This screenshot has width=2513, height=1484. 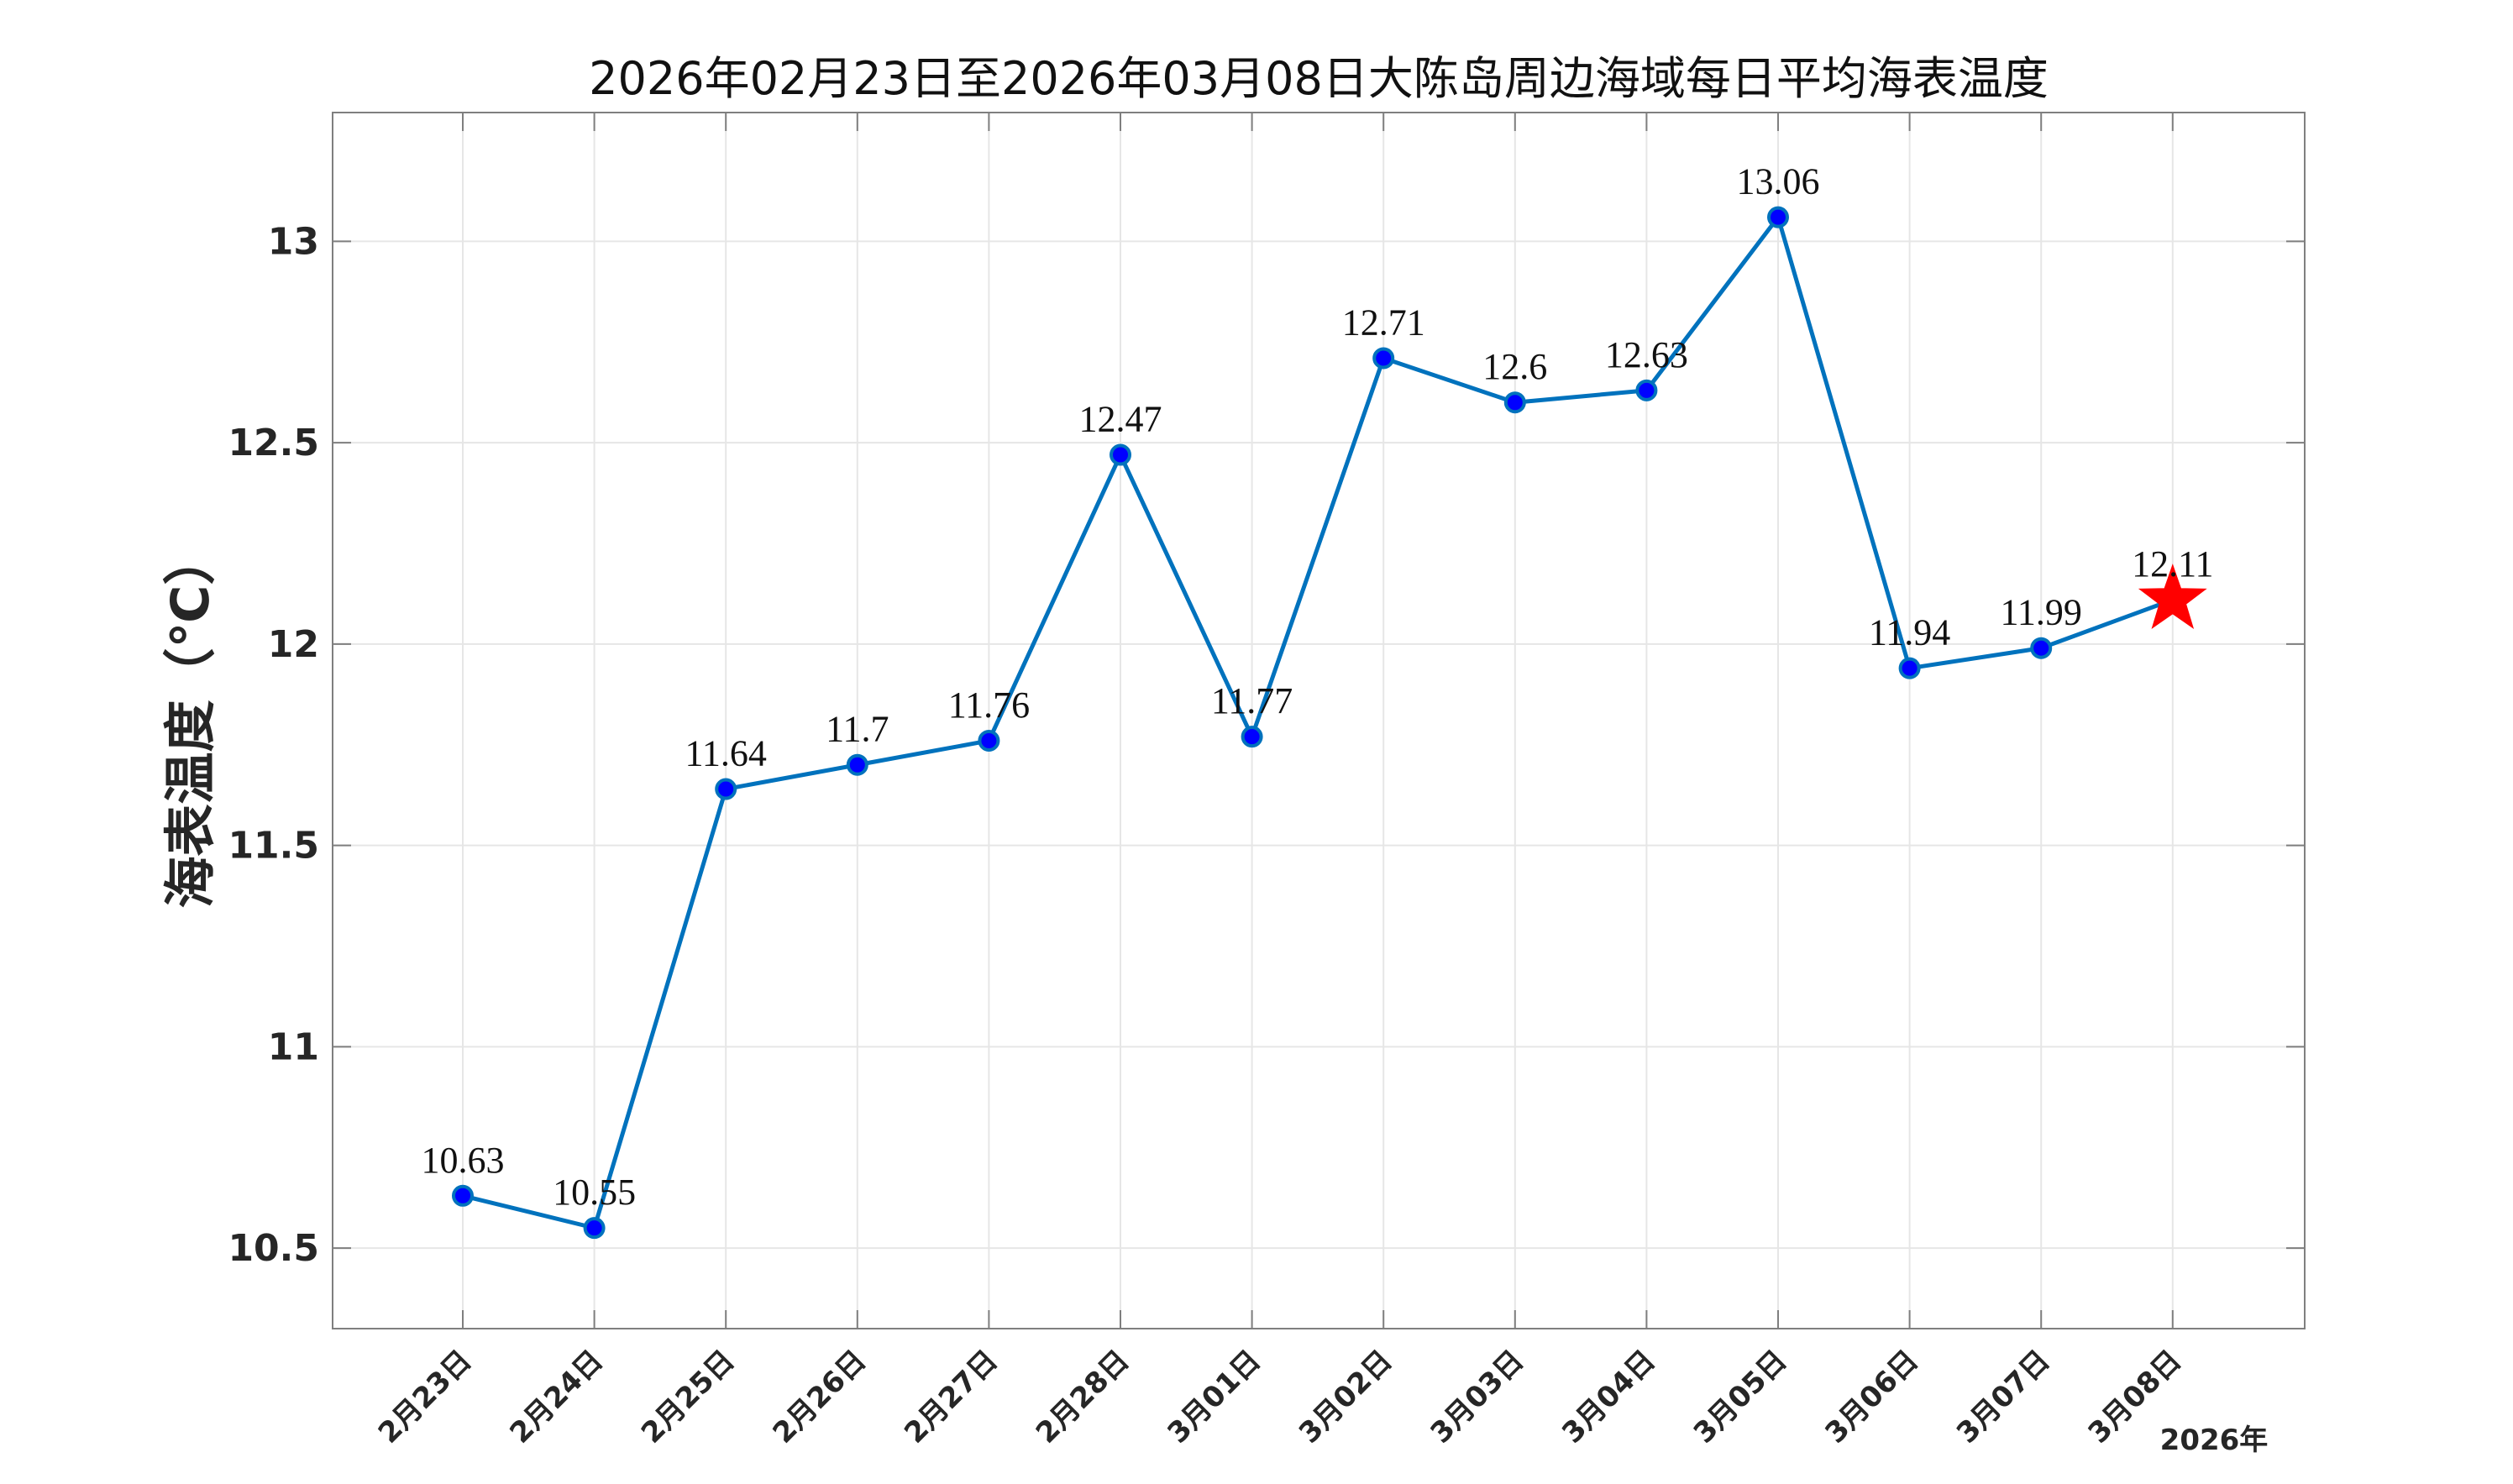 I want to click on y-tick-label: 12.5, so click(x=273, y=443).